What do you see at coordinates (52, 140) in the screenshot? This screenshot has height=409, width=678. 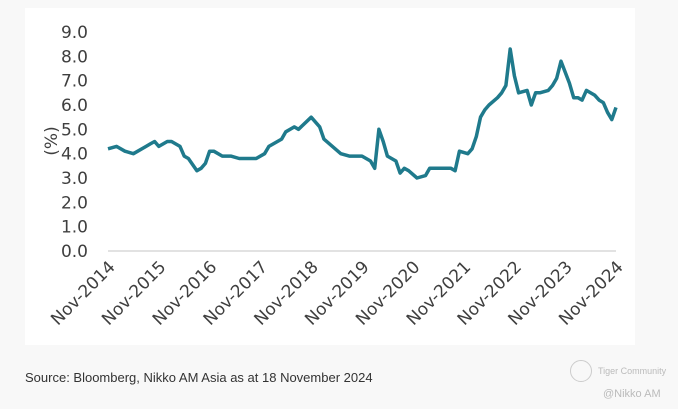 I see `y-axis-label: (%)` at bounding box center [52, 140].